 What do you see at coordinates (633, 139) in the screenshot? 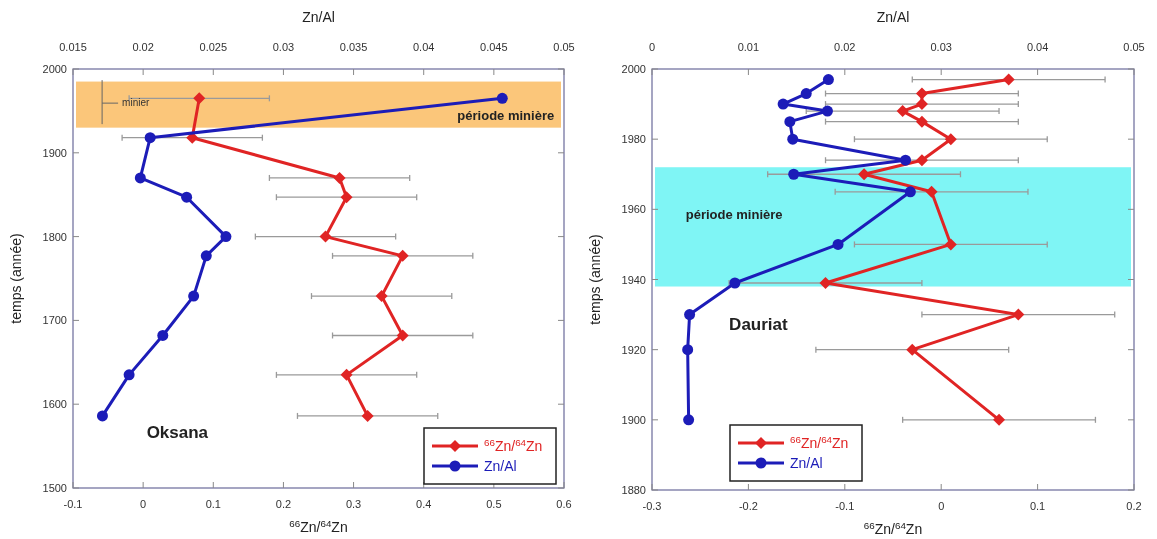
I see `y-tick-label: 1980` at bounding box center [633, 139].